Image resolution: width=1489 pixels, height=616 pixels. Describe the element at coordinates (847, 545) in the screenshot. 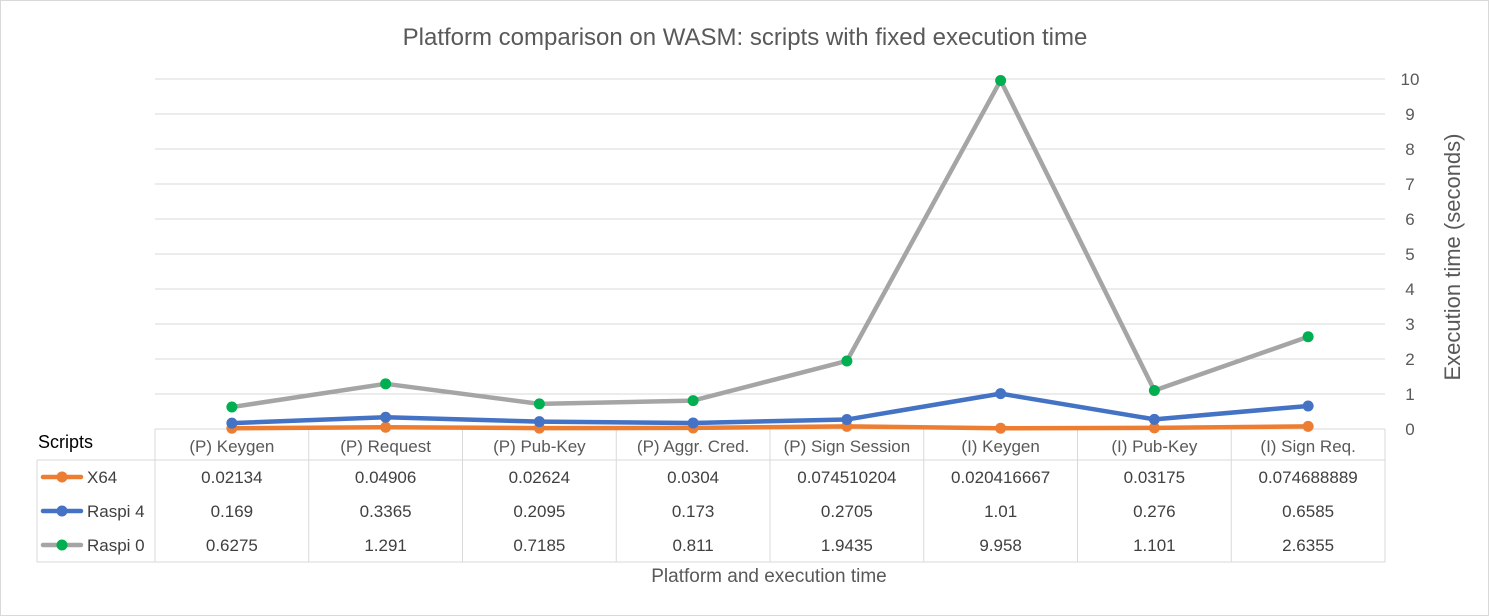

I see `table-cell-value: 1.9435` at that location.